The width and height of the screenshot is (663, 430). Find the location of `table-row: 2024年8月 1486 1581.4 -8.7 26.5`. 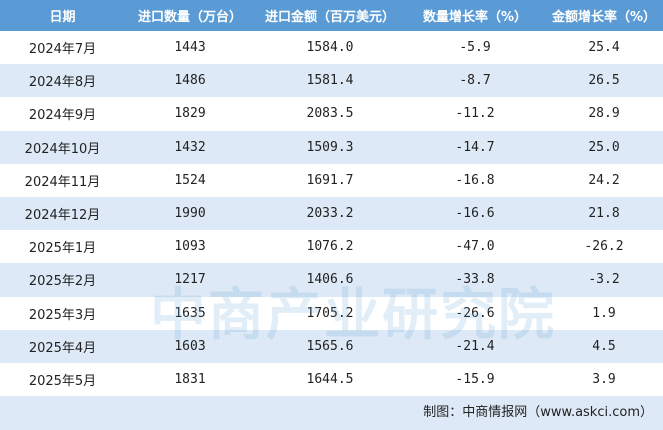

table-row: 2024年8月 1486 1581.4 -8.7 26.5 is located at coordinates (331, 81).